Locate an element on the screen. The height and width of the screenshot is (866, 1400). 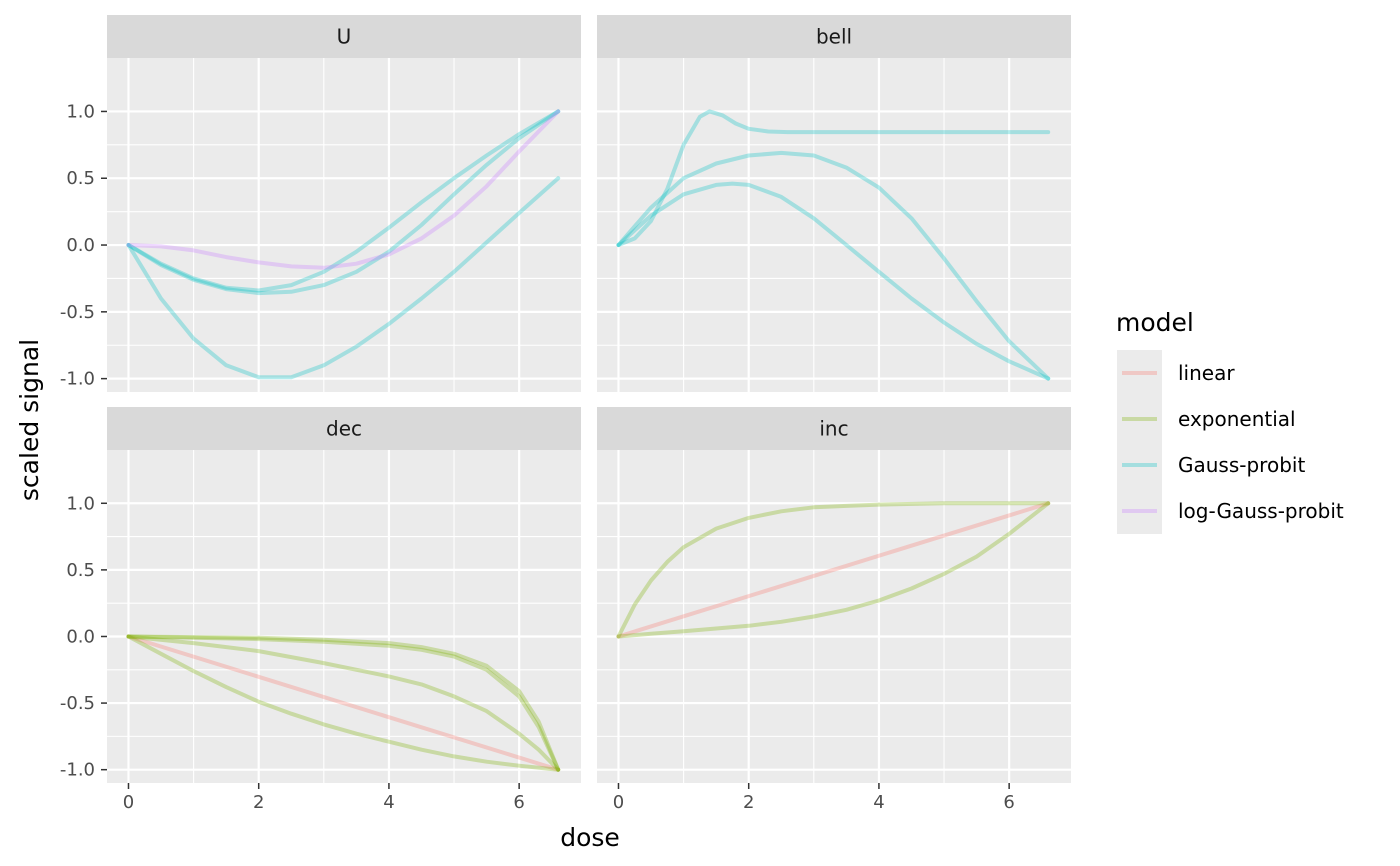
legend-title: model is located at coordinates (1155, 322).